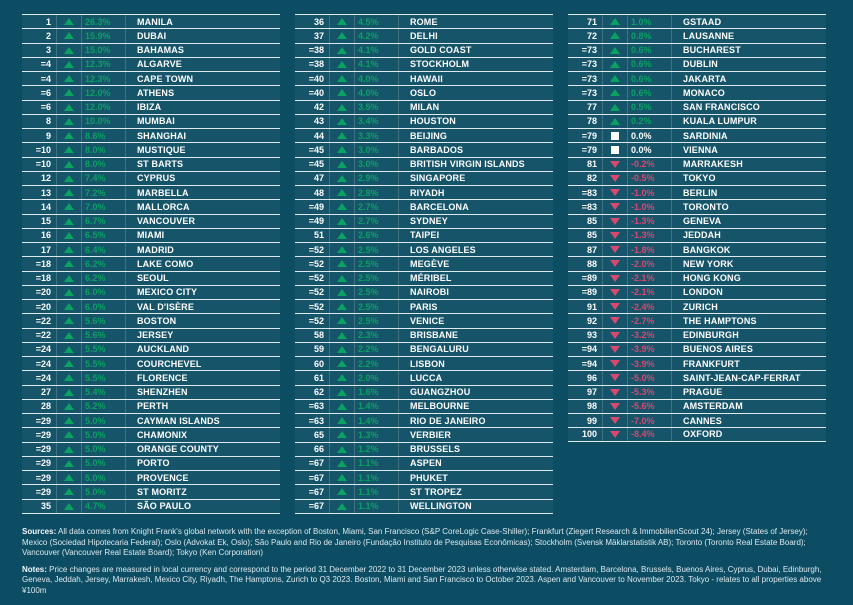 This screenshot has width=853, height=605. I want to click on change-percent: 1.2%, so click(376, 449).